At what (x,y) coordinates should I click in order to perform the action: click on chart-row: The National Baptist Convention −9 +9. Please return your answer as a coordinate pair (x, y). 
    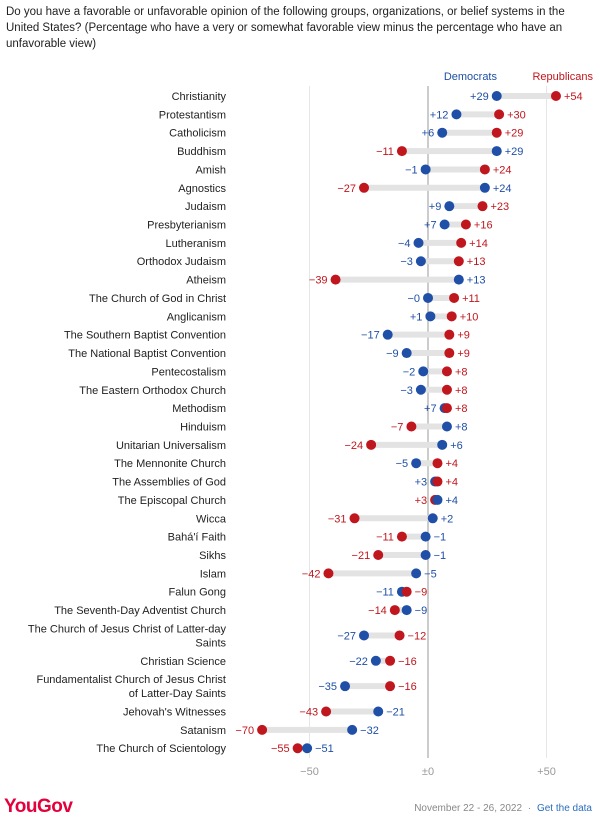
    Looking at the image, I should click on (269, 354).